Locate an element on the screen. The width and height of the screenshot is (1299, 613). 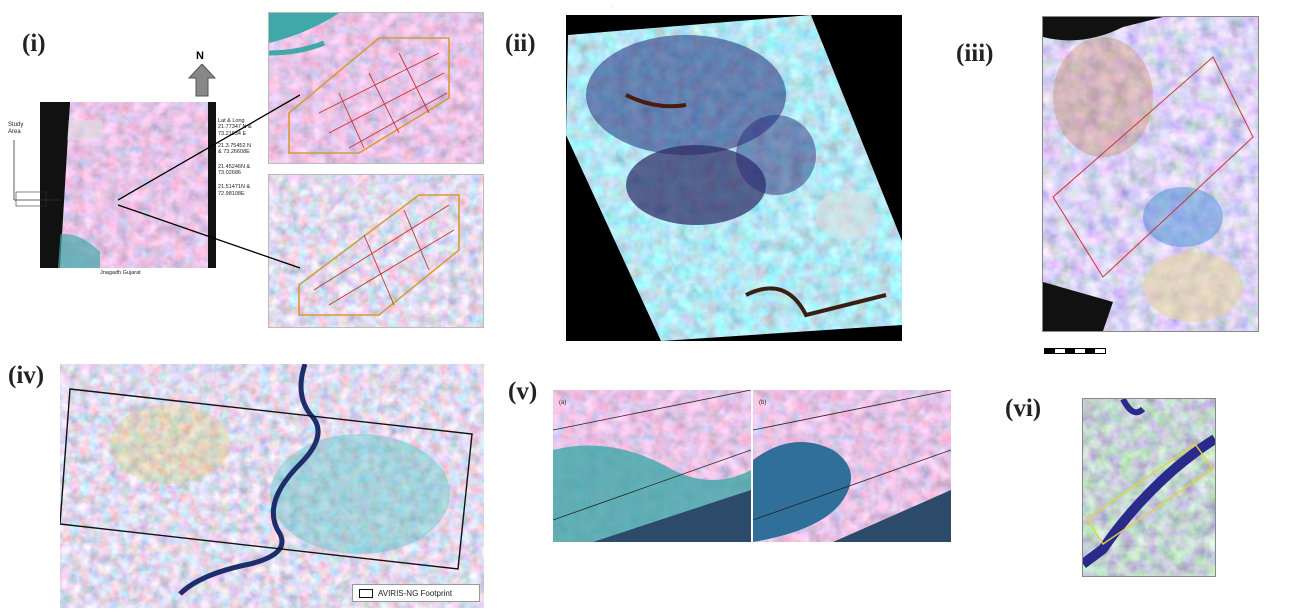
map-ii is located at coordinates (734, 178).